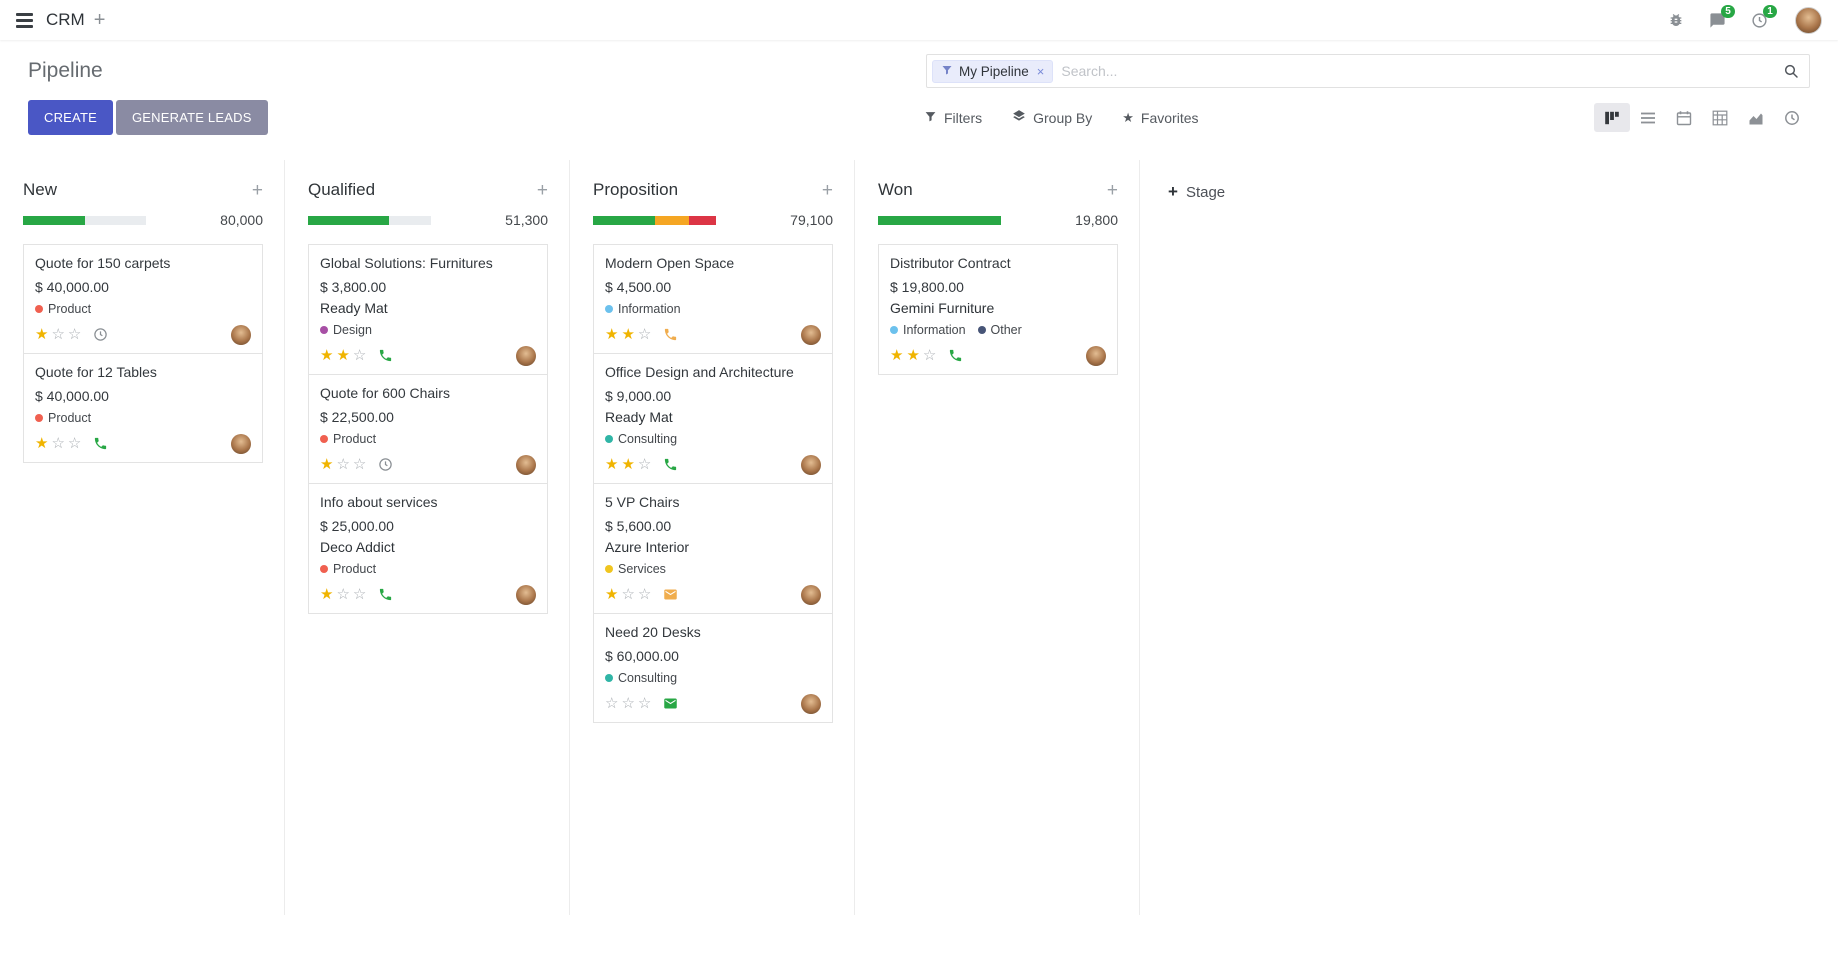 The image size is (1838, 955). I want to click on generate-leads-button: GENERATE LEADS, so click(191, 117).